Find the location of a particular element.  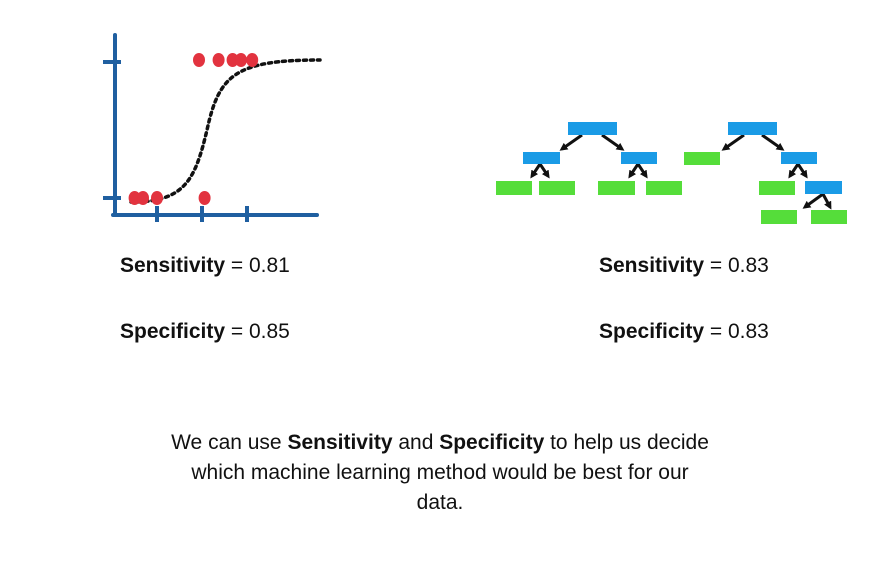

right-sensitivity: Sensitivity = 0.83 is located at coordinates (684, 266).